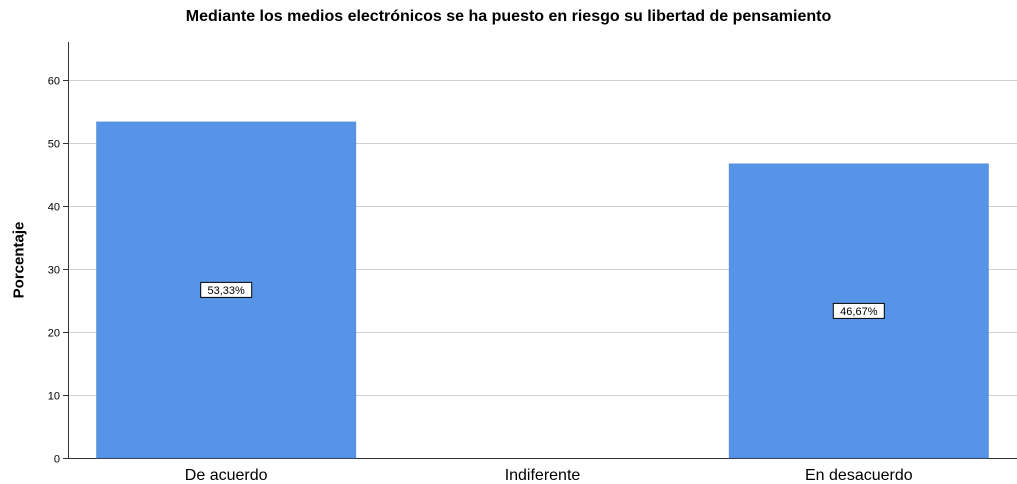 The image size is (1017, 484). Describe the element at coordinates (54, 145) in the screenshot. I see `y-tick-label: 50` at that location.